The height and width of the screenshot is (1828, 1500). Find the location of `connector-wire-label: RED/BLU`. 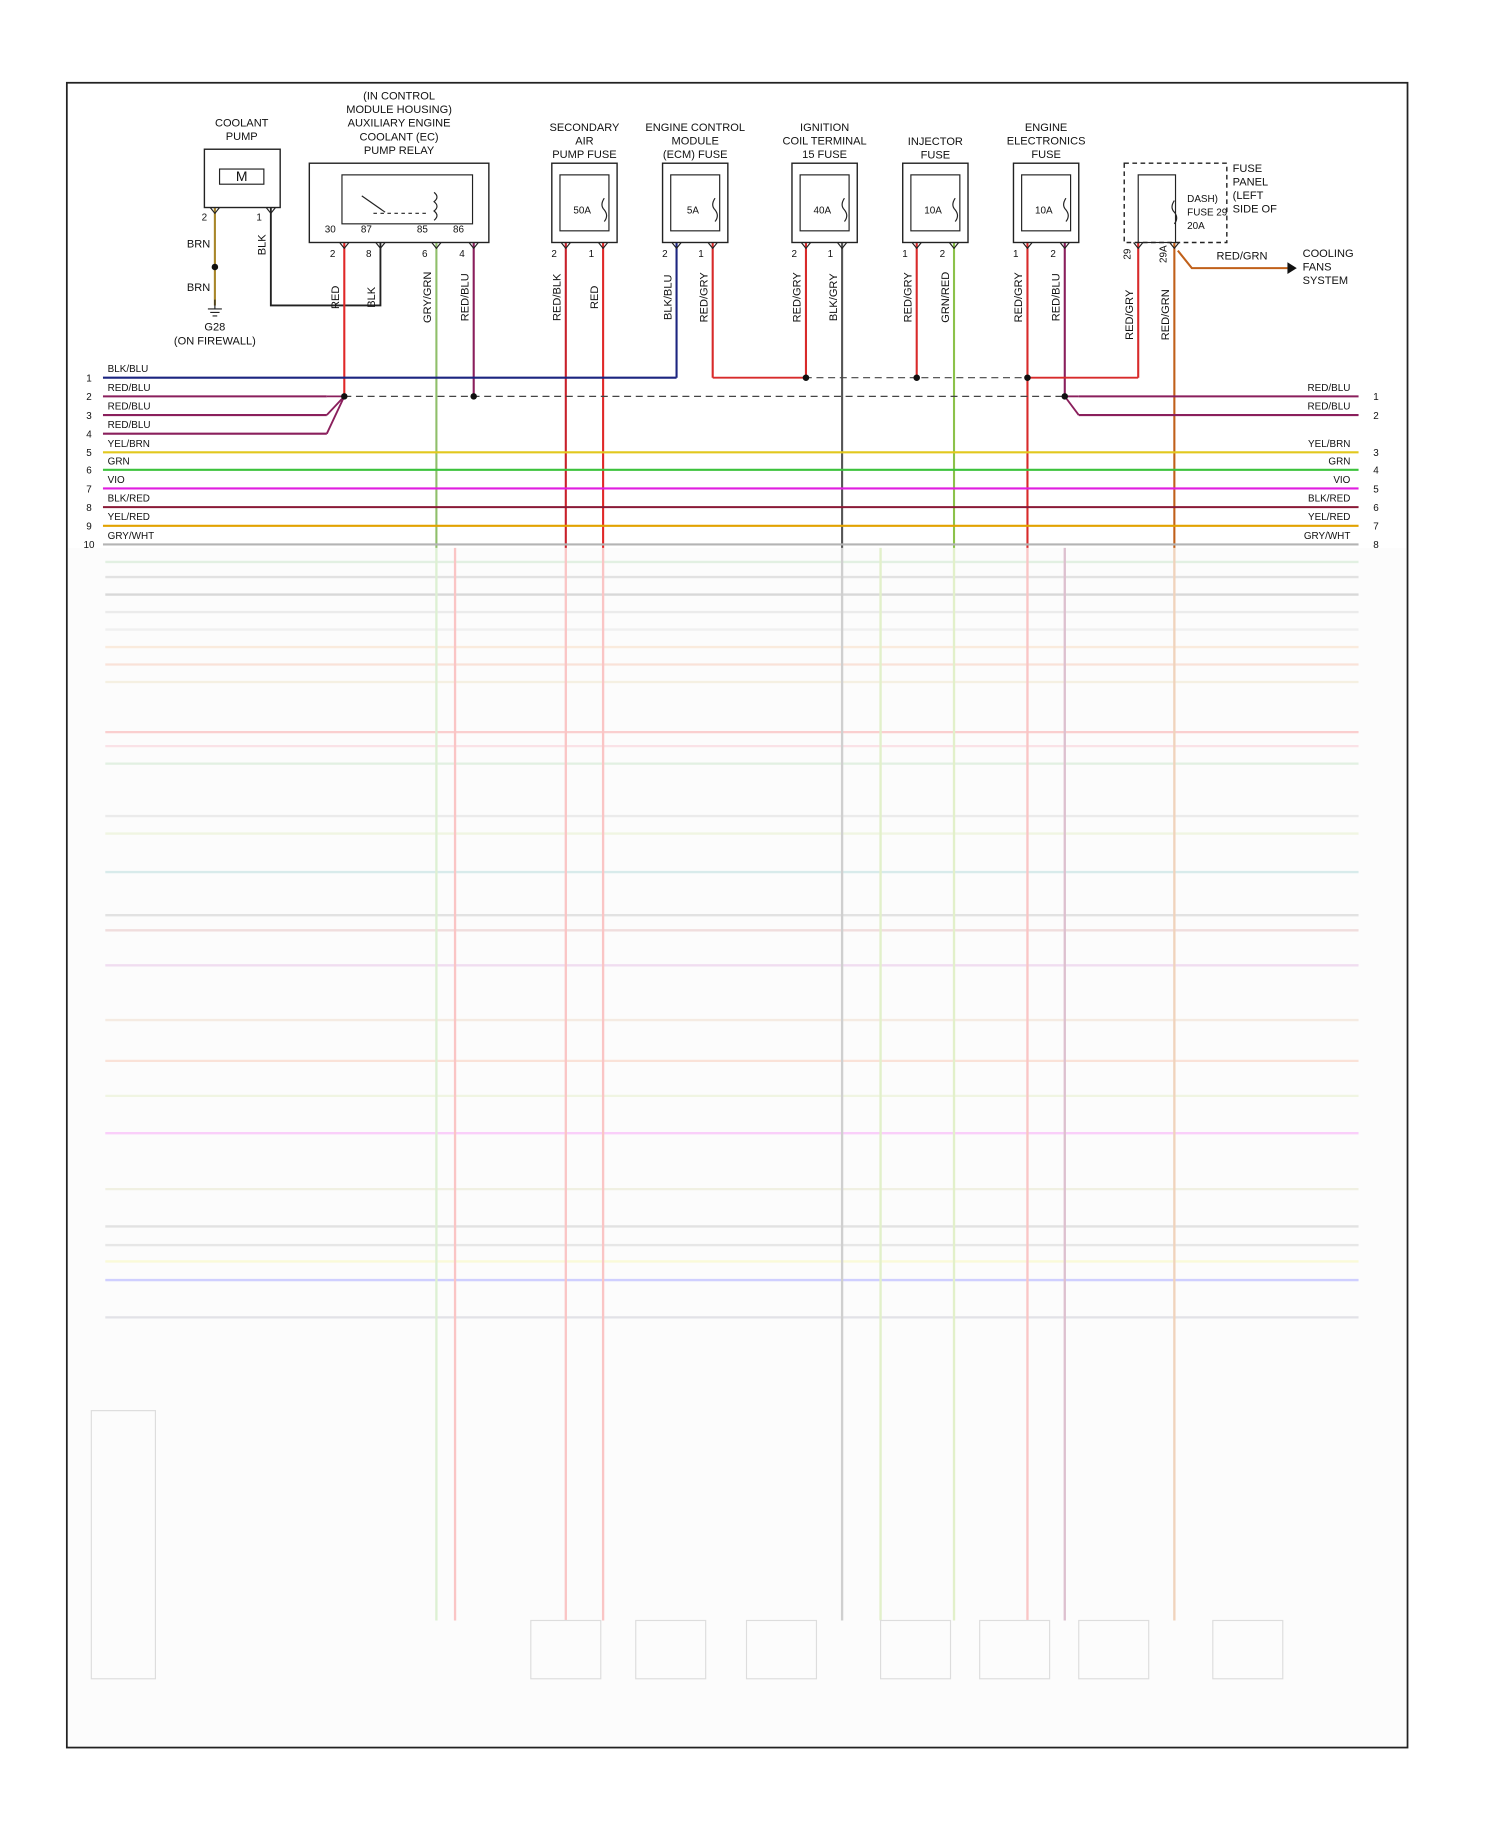

connector-wire-label: RED/BLU is located at coordinates (1329, 388).